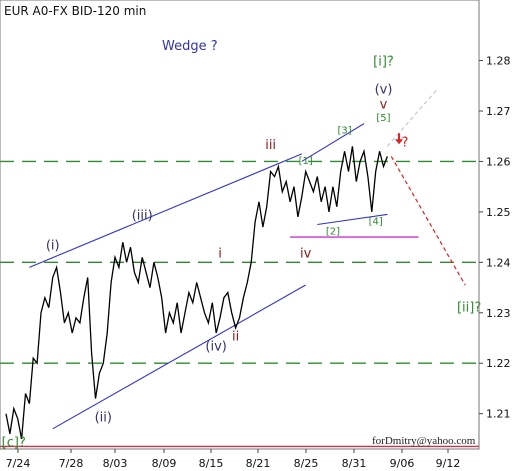 This screenshot has height=471, width=525. I want to click on x-tick-label-5: 8/21, so click(258, 463).